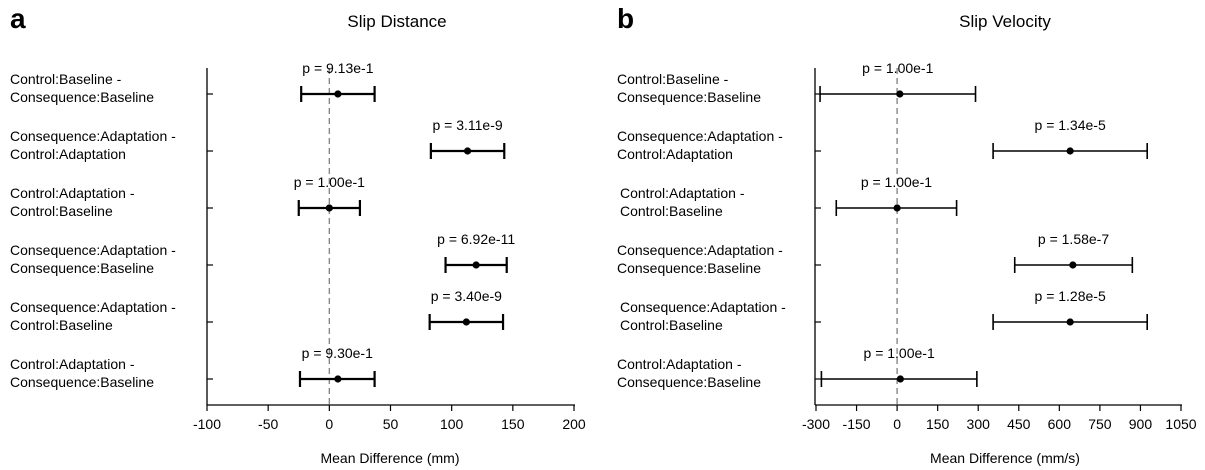  I want to click on x-tick-label: -300, so click(816, 424).